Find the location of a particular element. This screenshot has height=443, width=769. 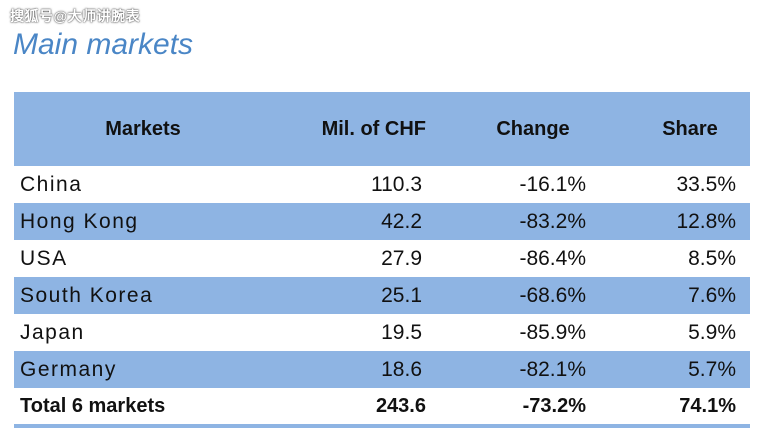

table-row: Germany 18.6 -82.1% 5.7% is located at coordinates (382, 369).